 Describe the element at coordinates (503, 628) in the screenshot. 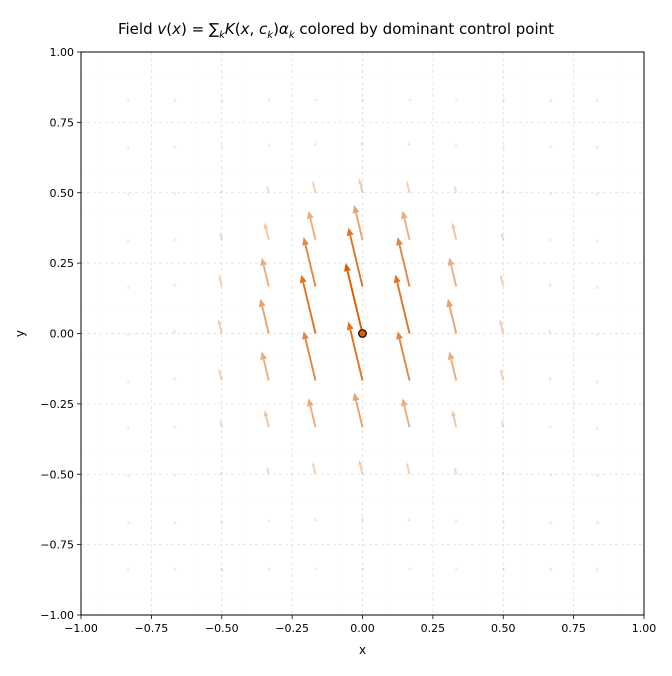

I see `x-tick-label: 0.50` at that location.